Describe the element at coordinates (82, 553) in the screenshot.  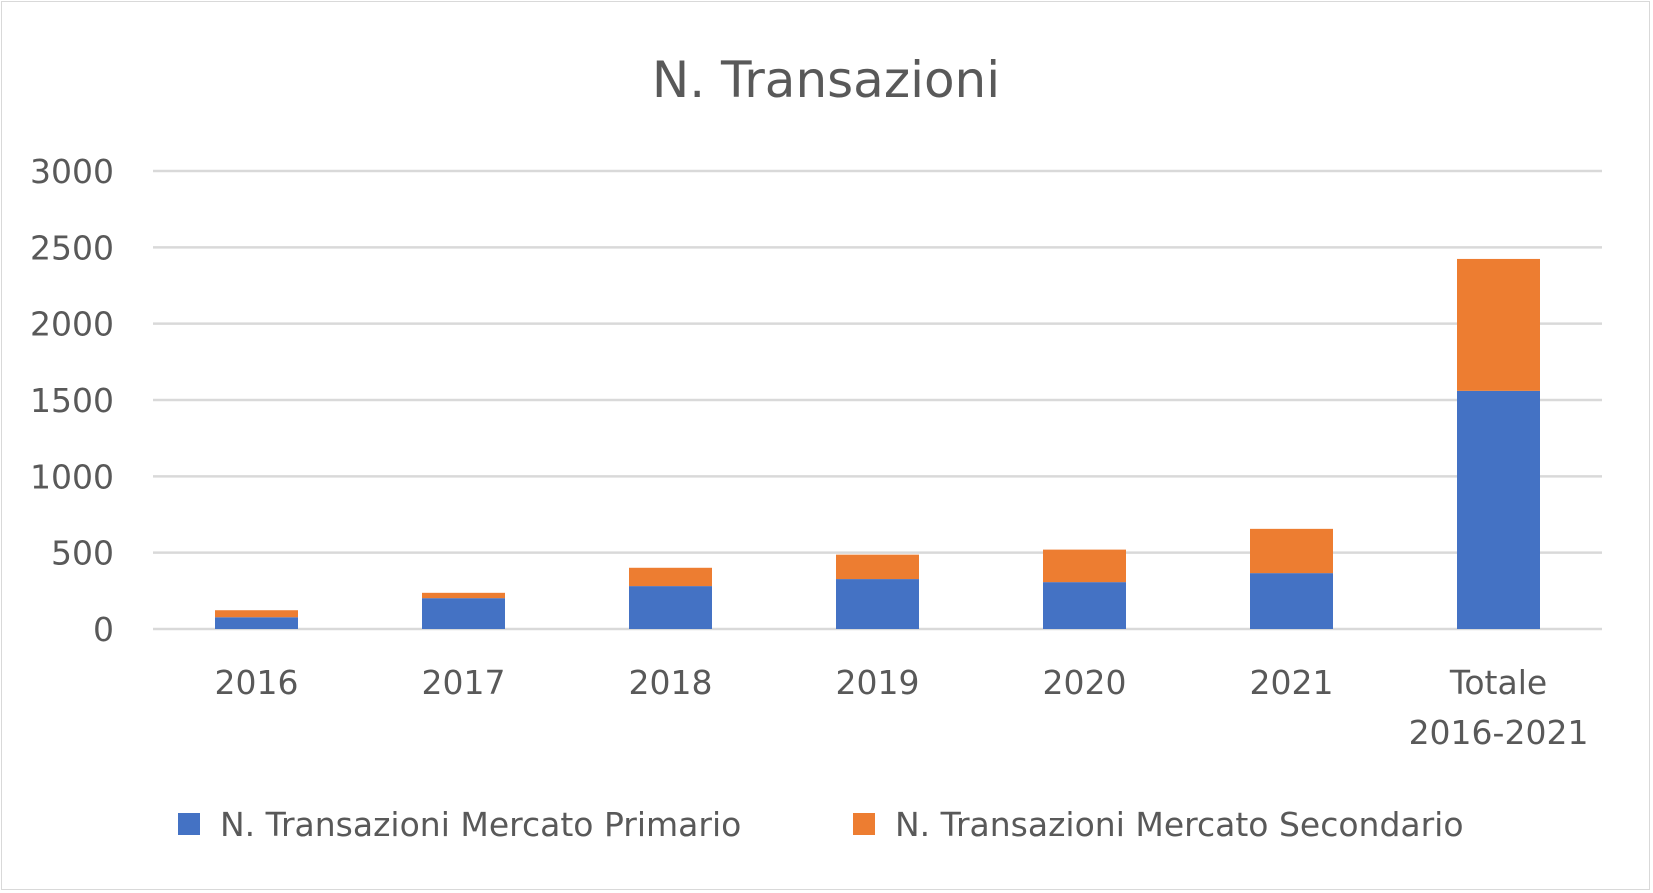
I see `y-tick-label: 500` at that location.